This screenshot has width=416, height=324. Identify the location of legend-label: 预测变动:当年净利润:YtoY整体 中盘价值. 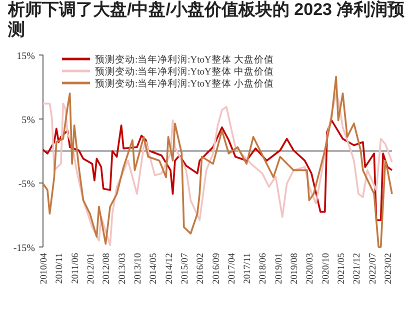
(184, 72).